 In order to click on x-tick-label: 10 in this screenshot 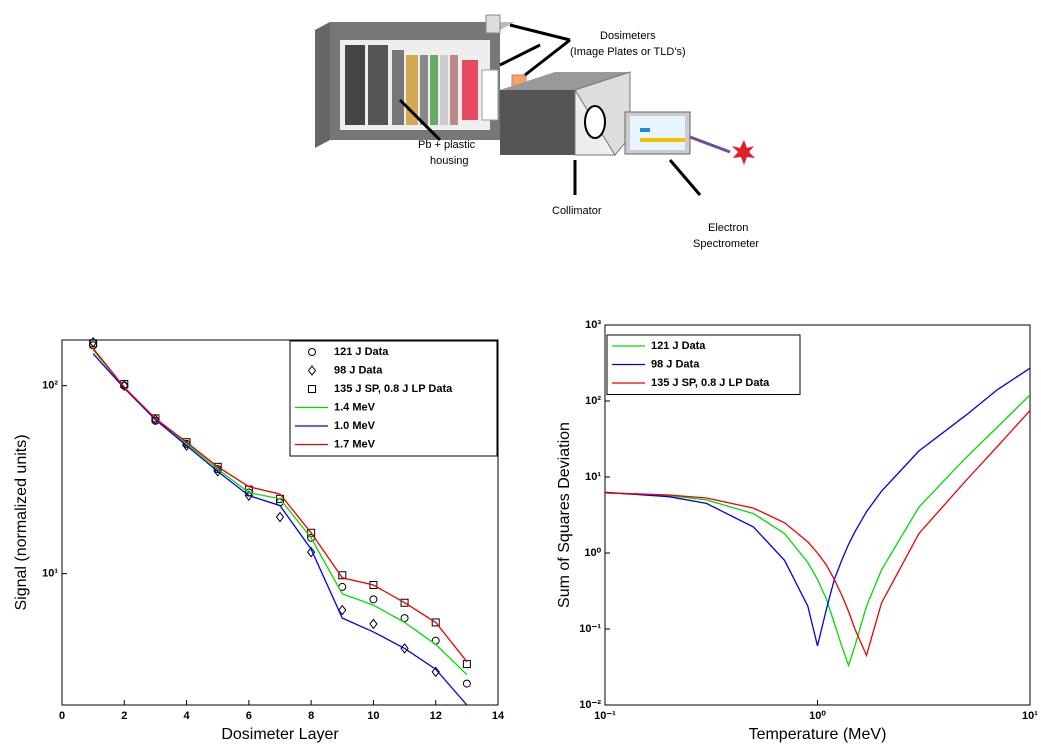, I will do `click(373, 716)`.